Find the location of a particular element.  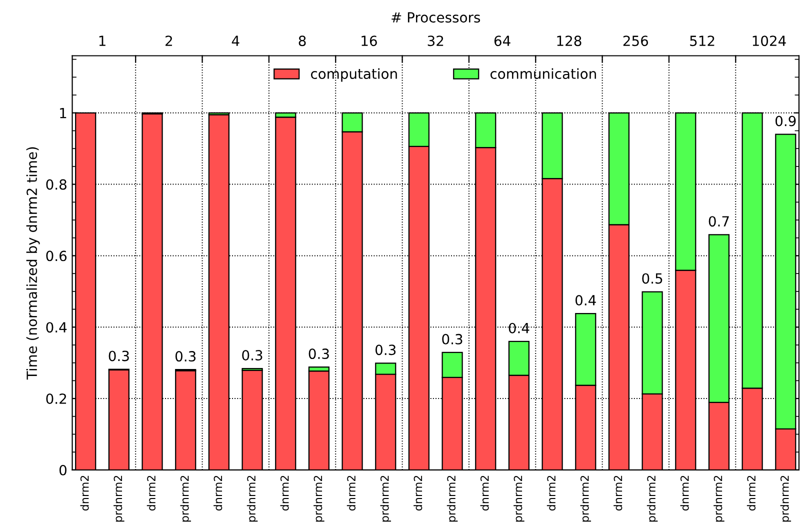

text: 32 is located at coordinates (436, 41).